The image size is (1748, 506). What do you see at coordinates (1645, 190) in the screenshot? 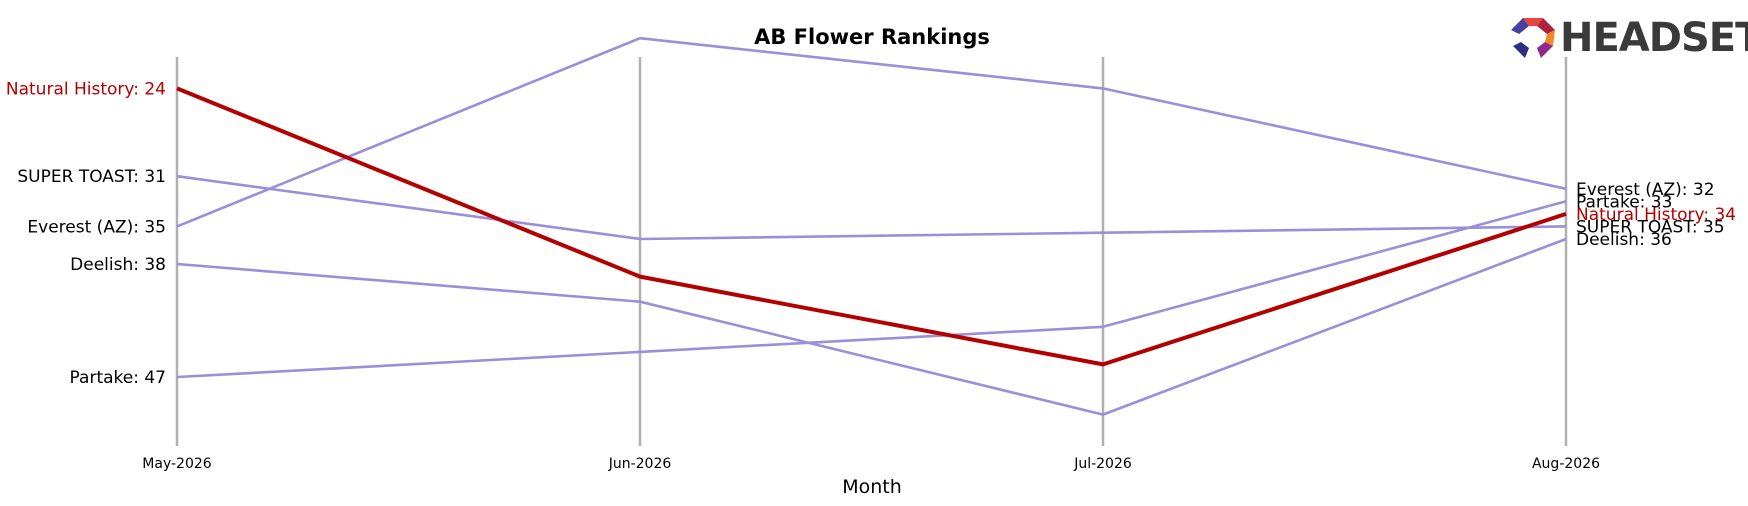
I see `end-label-everest-az: Everest (AZ): 32` at bounding box center [1645, 190].